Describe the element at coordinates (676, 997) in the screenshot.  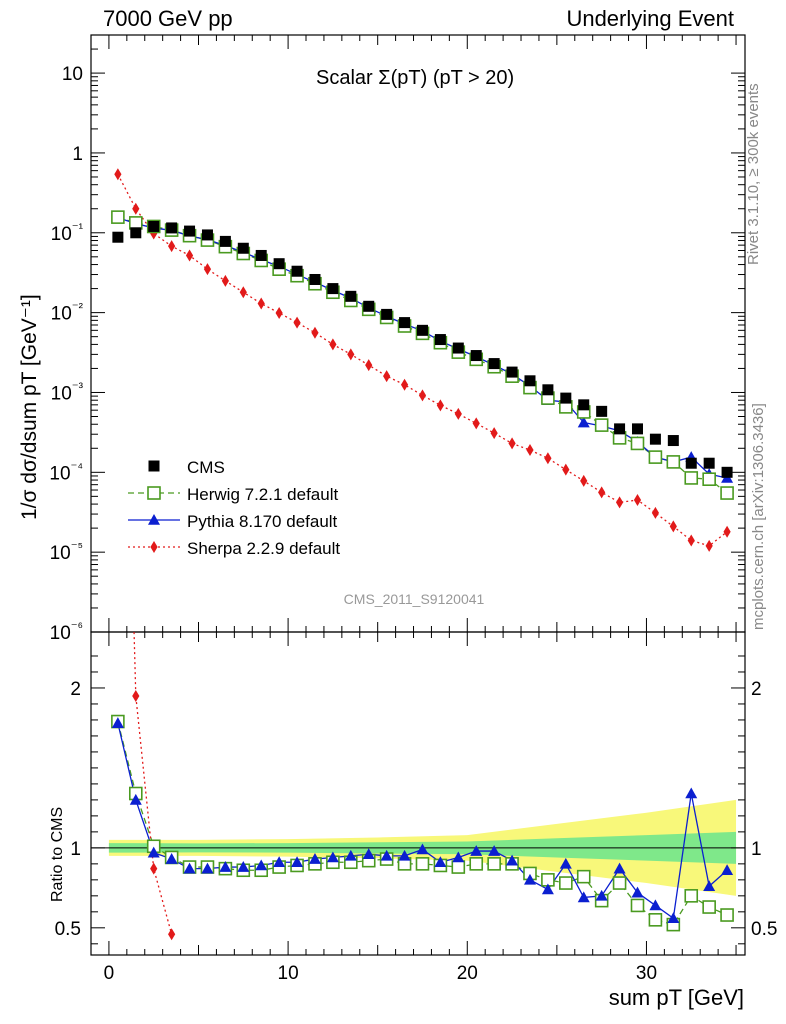
I see `x-axis-title: sum pT [GeV]` at that location.